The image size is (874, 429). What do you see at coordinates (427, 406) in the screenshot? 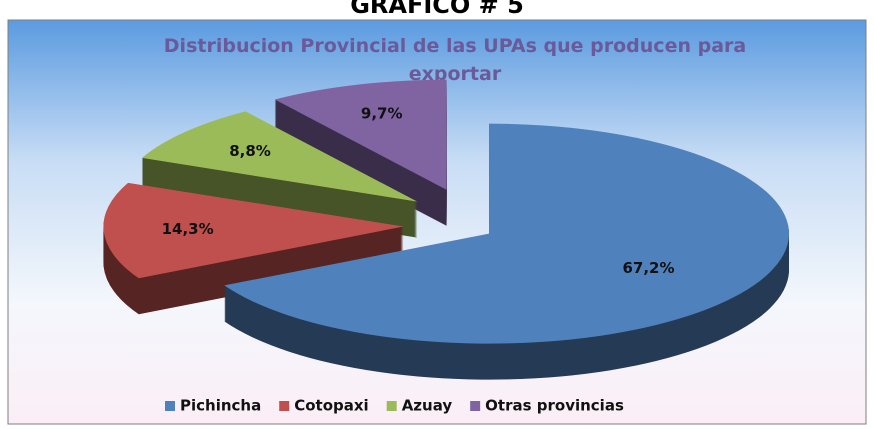
I see `legend-label: Azuay` at bounding box center [427, 406].